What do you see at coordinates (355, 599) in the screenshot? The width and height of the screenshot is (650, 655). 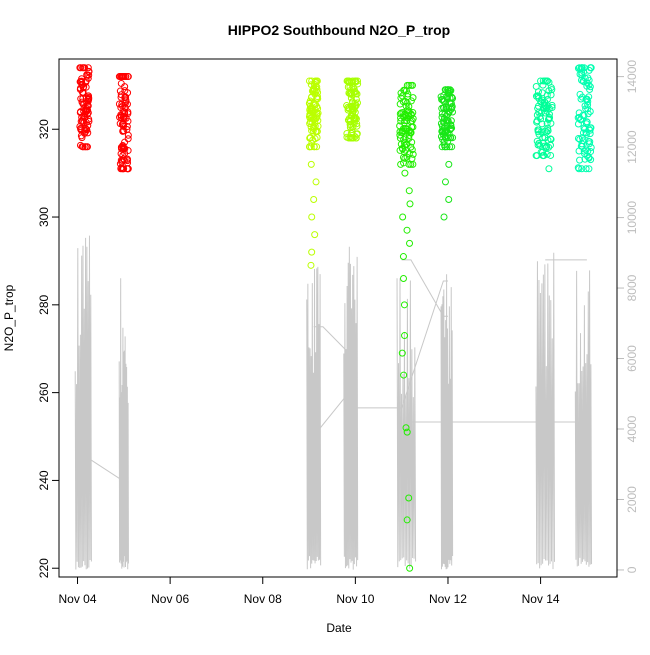 I see `x-tick-label: Nov 10` at bounding box center [355, 599].